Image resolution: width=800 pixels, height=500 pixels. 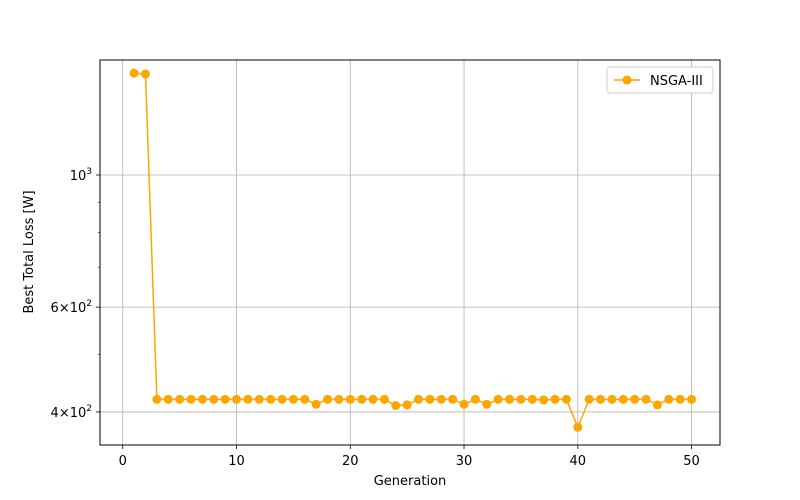 I want to click on x-tick-label: 20, so click(x=350, y=461).